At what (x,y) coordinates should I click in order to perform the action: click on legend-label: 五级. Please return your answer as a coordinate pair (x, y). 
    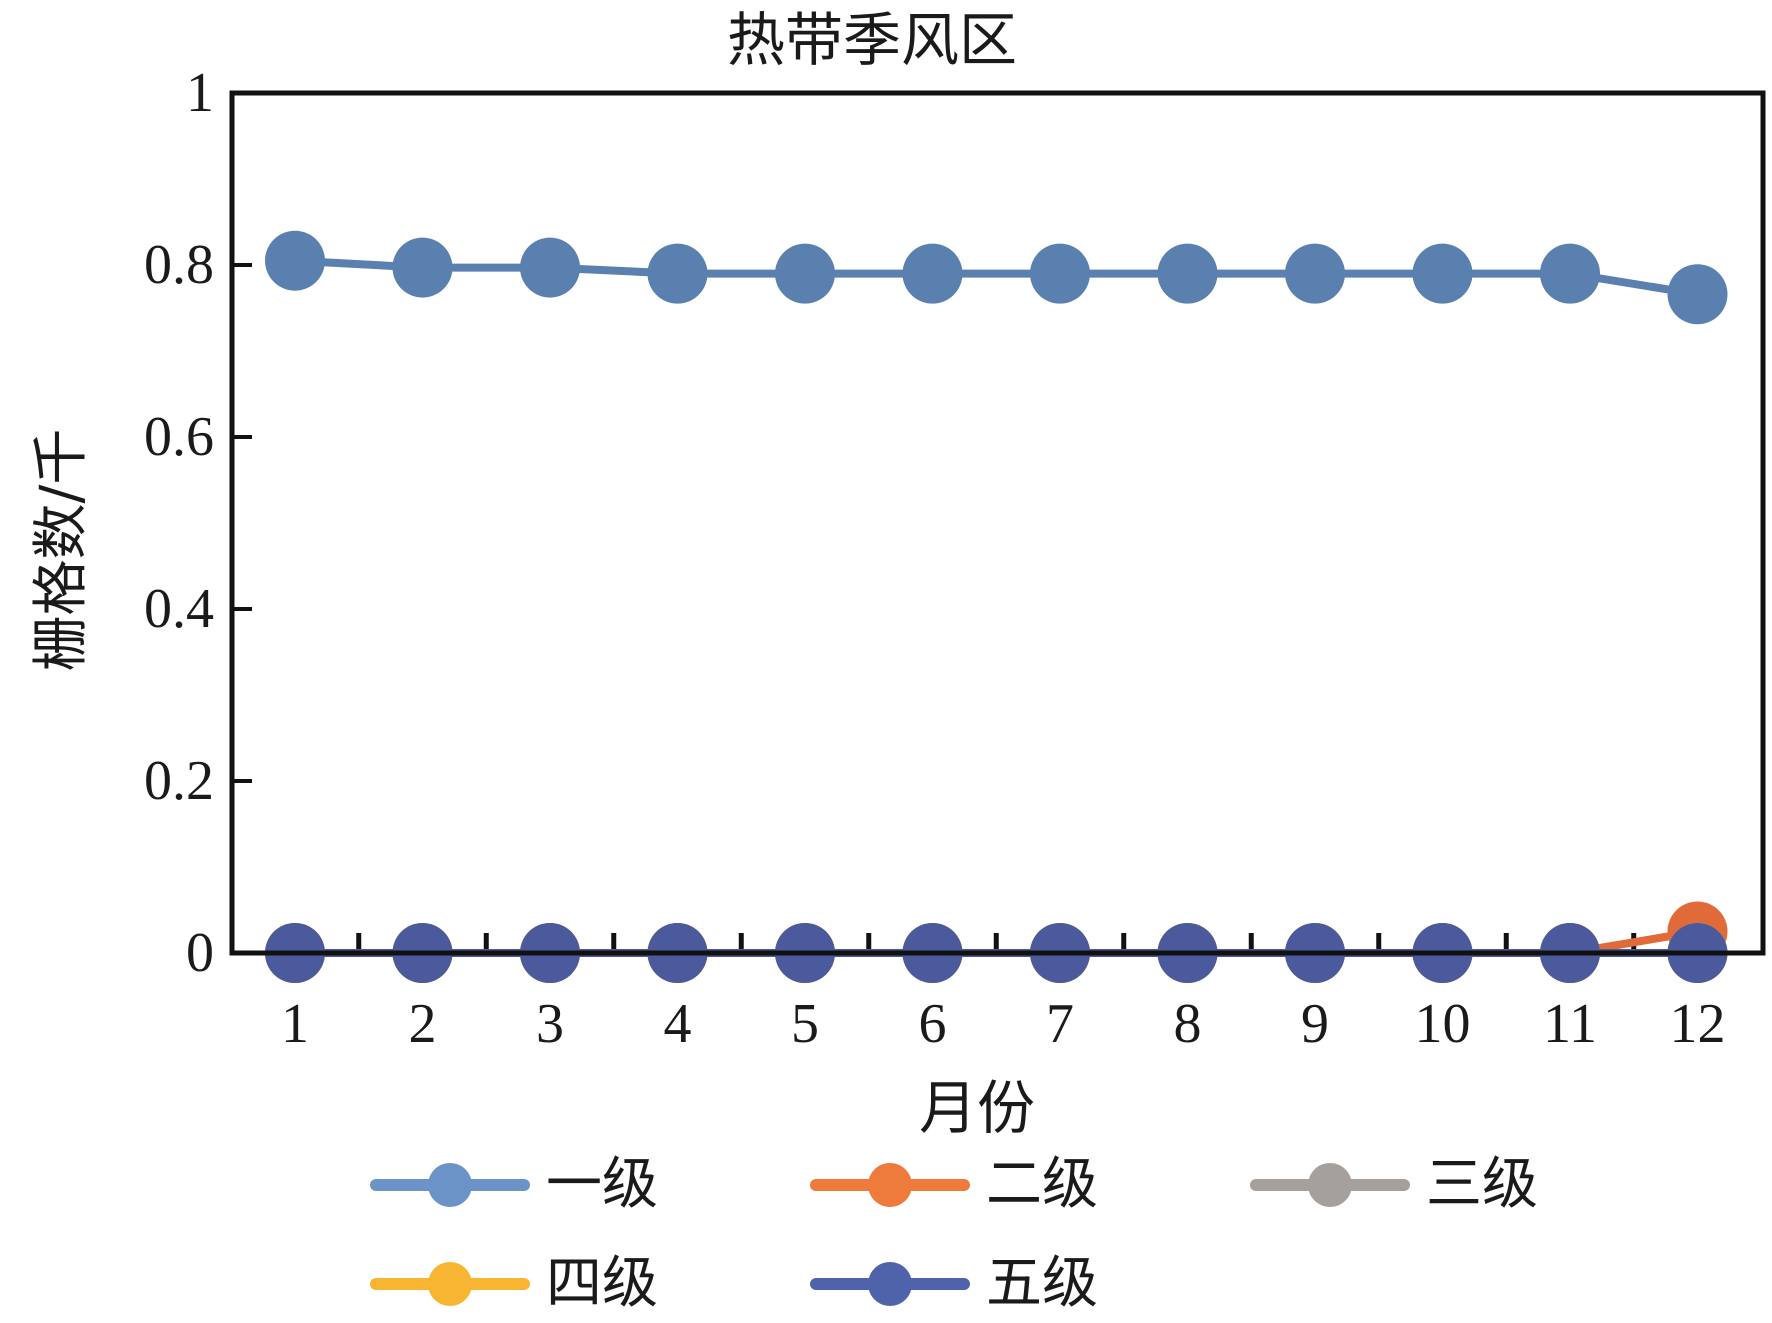
    Looking at the image, I should click on (1042, 1283).